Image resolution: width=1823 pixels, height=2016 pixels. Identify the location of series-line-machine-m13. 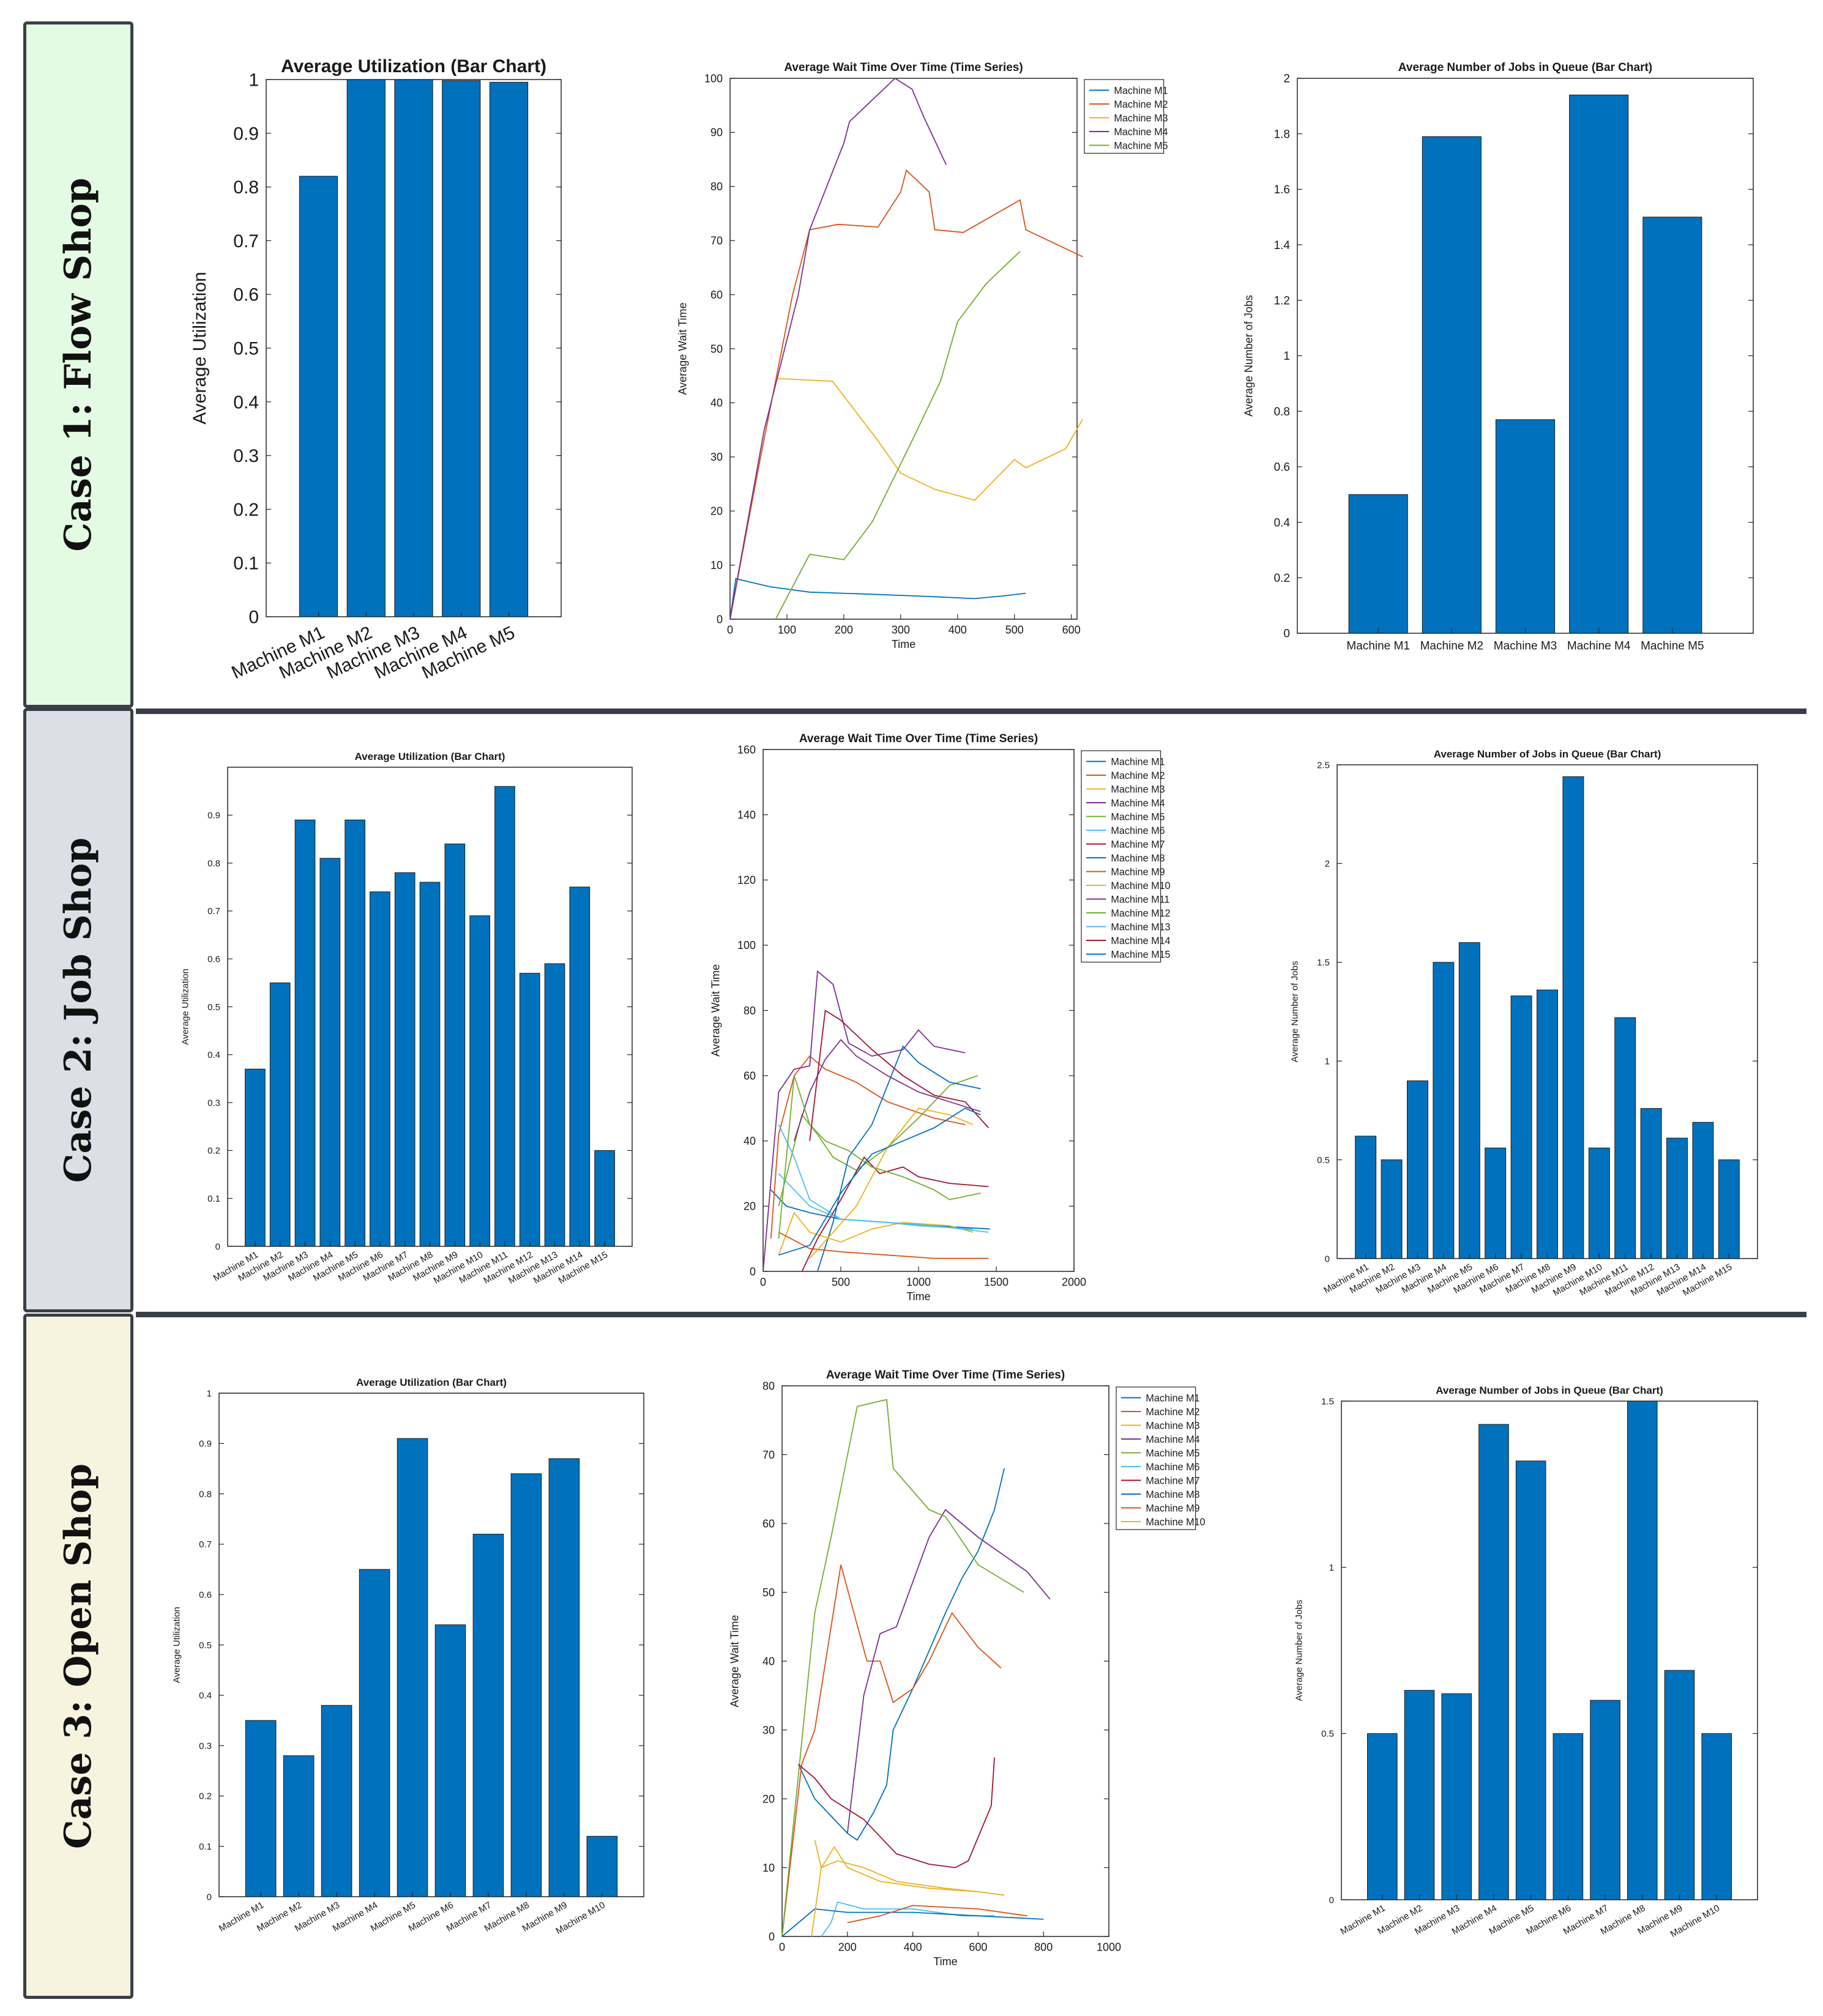
(883, 1203).